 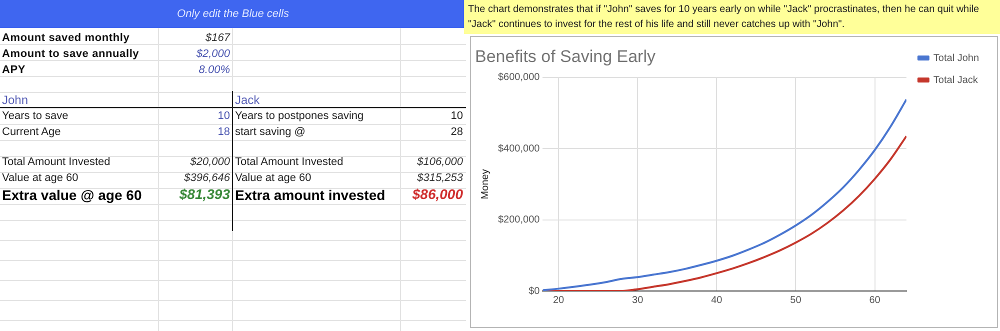 What do you see at coordinates (956, 58) in the screenshot?
I see `legend-label: Total John` at bounding box center [956, 58].